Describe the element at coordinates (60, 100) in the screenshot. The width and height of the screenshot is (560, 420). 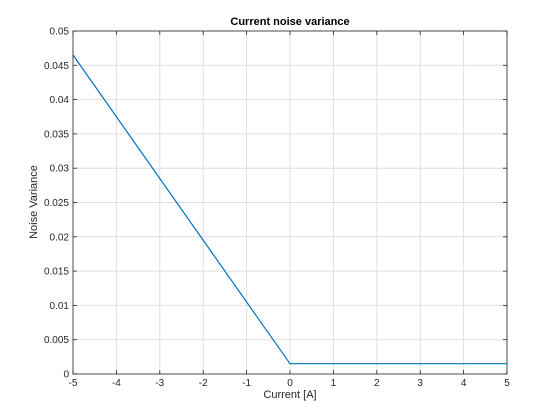
I see `y-tick-label: 0.04` at that location.